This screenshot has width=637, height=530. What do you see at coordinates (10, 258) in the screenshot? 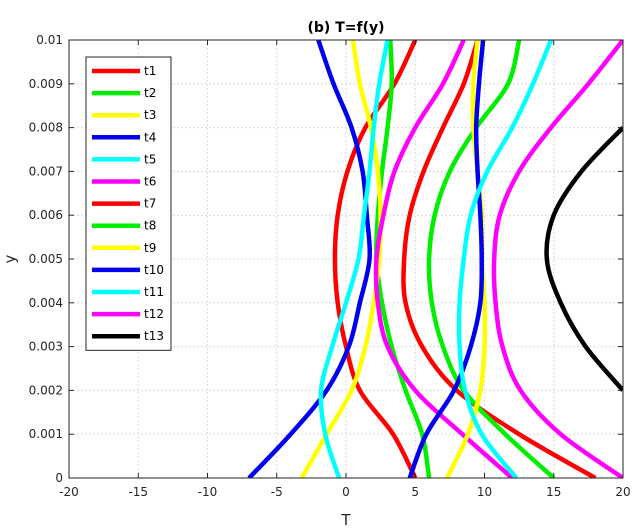
I see `y-axis-label: y` at bounding box center [10, 258].